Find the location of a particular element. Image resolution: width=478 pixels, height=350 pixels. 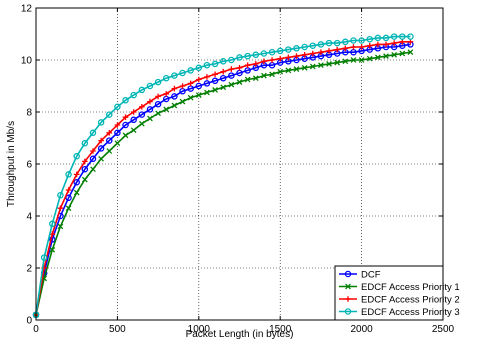

y-tick-label: 6 is located at coordinates (29, 165).